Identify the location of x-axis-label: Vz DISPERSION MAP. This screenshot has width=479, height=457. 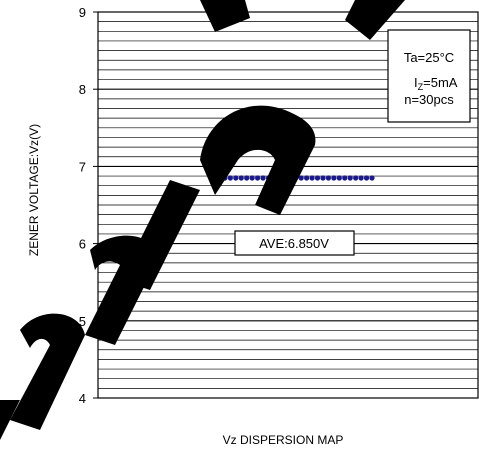
(283, 440).